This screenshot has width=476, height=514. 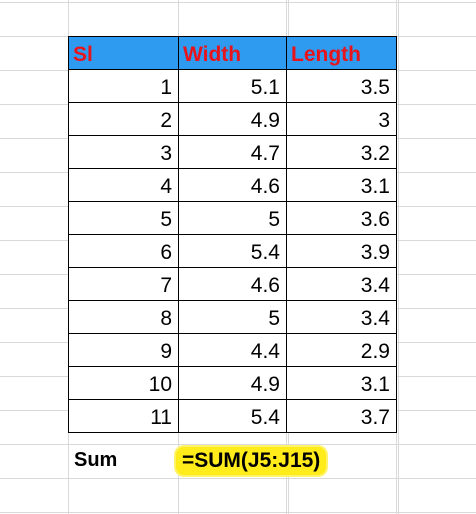 I want to click on cell-sl: 9, so click(x=123, y=350).